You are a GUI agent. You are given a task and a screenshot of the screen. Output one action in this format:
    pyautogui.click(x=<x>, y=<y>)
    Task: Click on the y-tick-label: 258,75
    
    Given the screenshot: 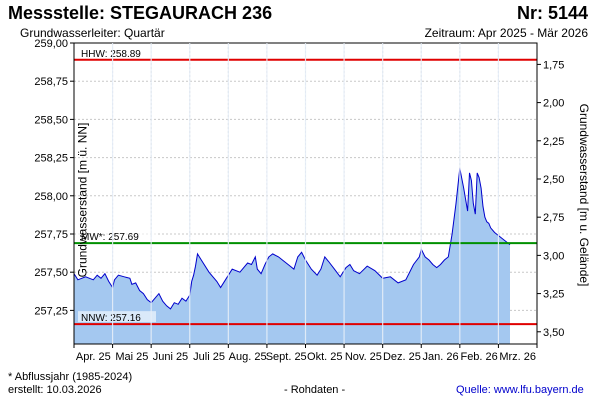 What is the action you would take?
    pyautogui.click(x=51, y=82)
    